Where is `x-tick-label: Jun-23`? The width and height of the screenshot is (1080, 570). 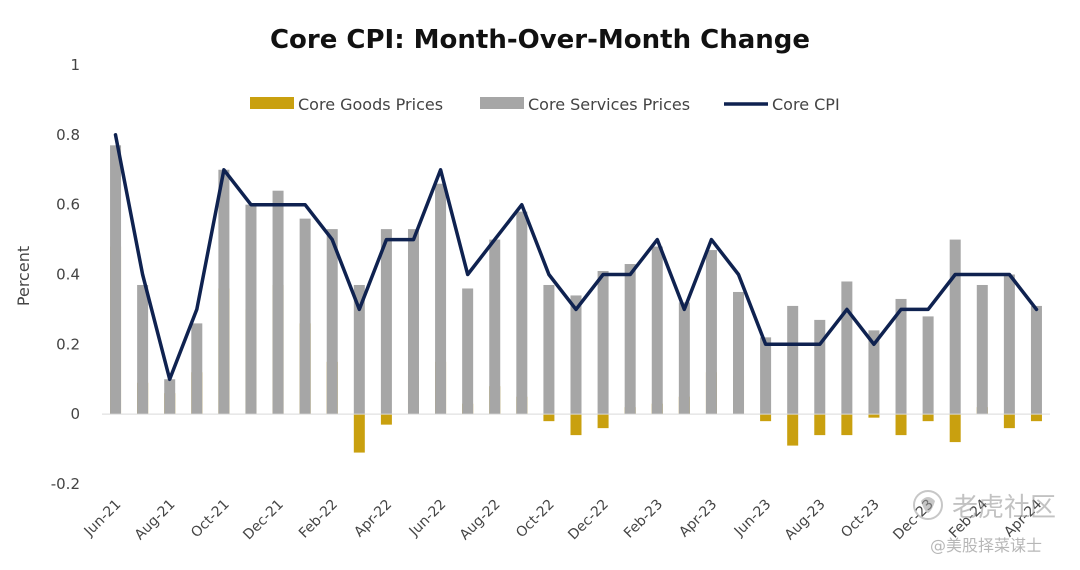
x-tick-label: Jun-23 is located at coordinates (753, 519).